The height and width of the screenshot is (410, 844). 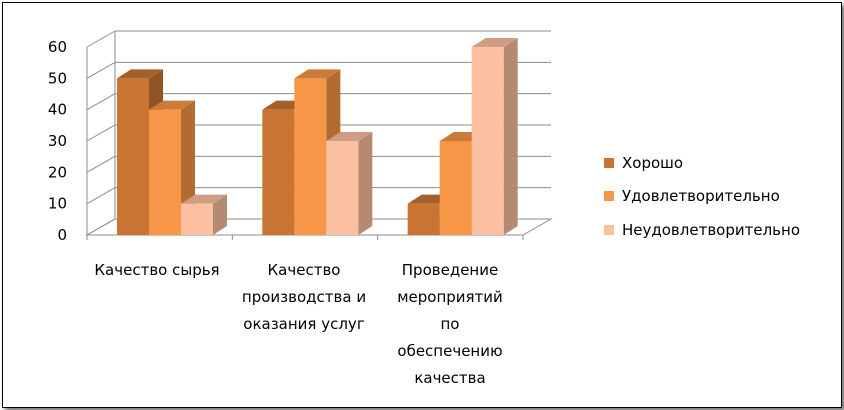 I want to click on legend-item-satisfactory: Удовлетворительно, so click(x=702, y=196).